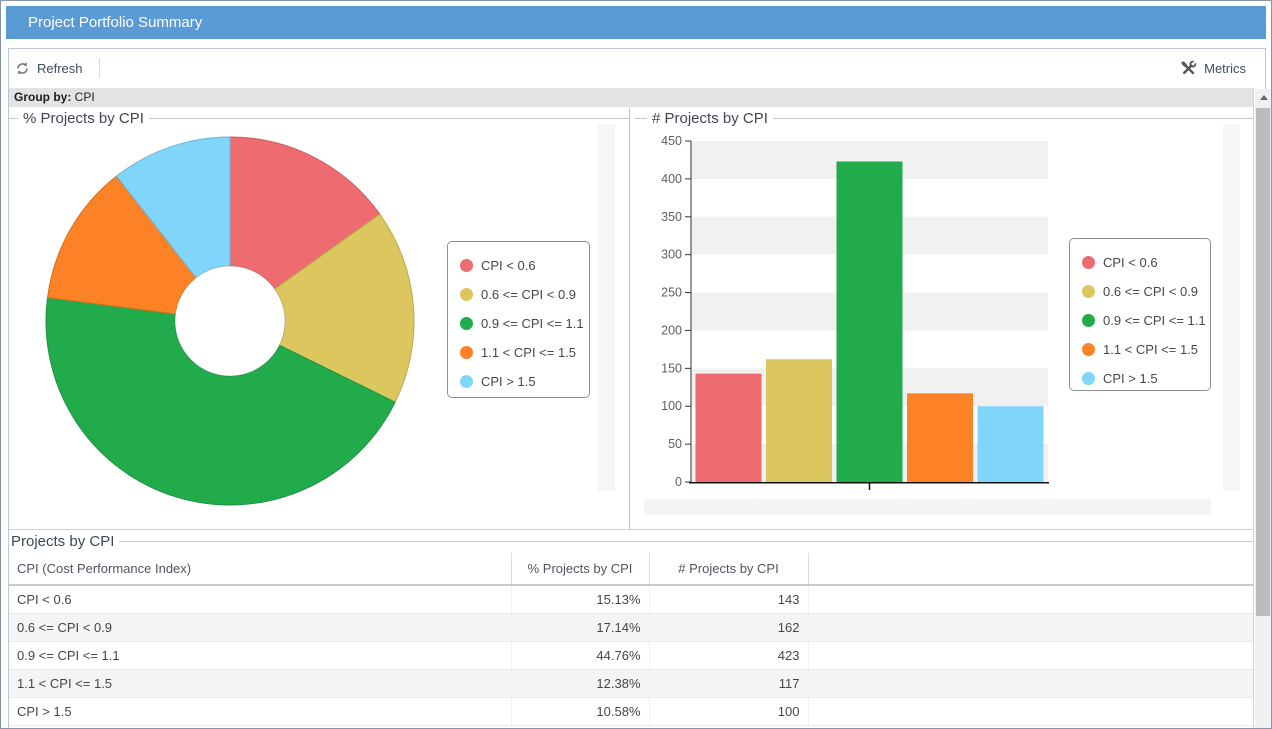  What do you see at coordinates (260, 569) in the screenshot?
I see `column-header-cpi: CPI (Cost Performance Index)` at bounding box center [260, 569].